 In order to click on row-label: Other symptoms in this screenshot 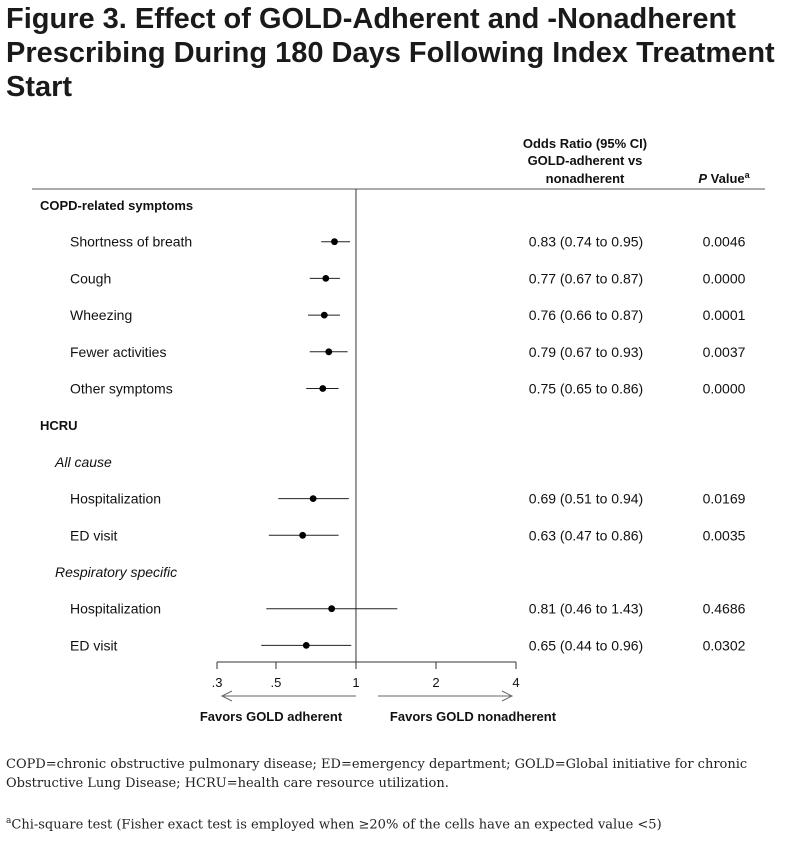, I will do `click(121, 389)`.